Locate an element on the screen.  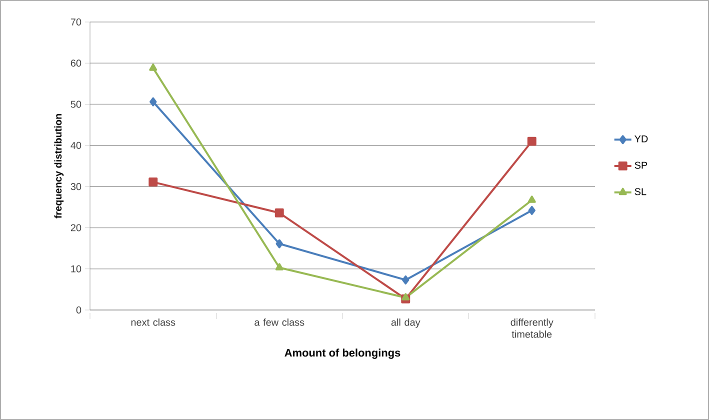
legend-label: SL is located at coordinates (640, 192).